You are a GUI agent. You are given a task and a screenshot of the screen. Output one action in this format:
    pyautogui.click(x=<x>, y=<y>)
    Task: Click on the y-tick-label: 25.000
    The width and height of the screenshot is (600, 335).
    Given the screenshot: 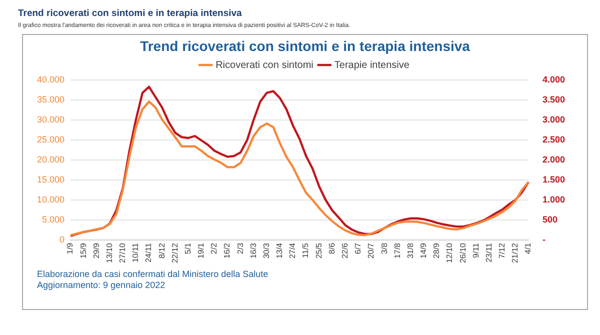 What is the action you would take?
    pyautogui.click(x=50, y=139)
    